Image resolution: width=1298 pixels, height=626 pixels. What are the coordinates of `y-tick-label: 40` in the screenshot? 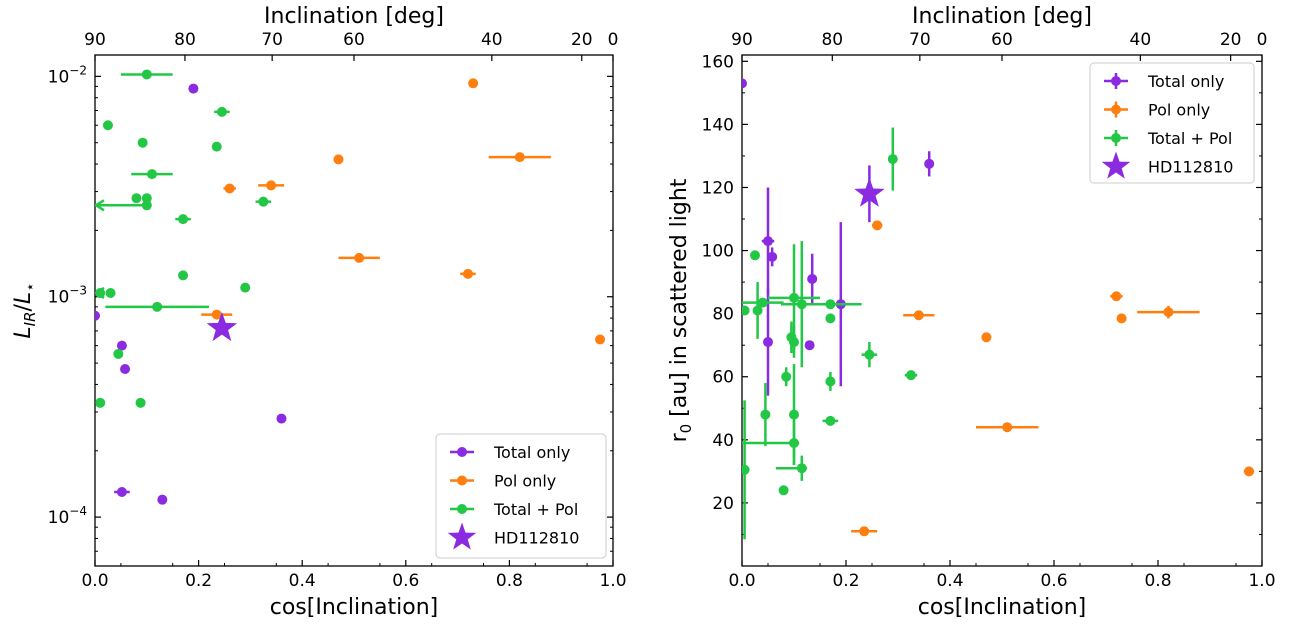 It's located at (723, 441).